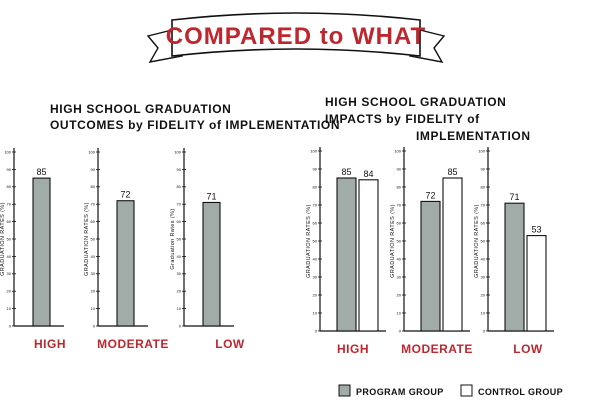  What do you see at coordinates (179, 273) in the screenshot?
I see `outcomes-2-tick-label-30: 30` at bounding box center [179, 273].